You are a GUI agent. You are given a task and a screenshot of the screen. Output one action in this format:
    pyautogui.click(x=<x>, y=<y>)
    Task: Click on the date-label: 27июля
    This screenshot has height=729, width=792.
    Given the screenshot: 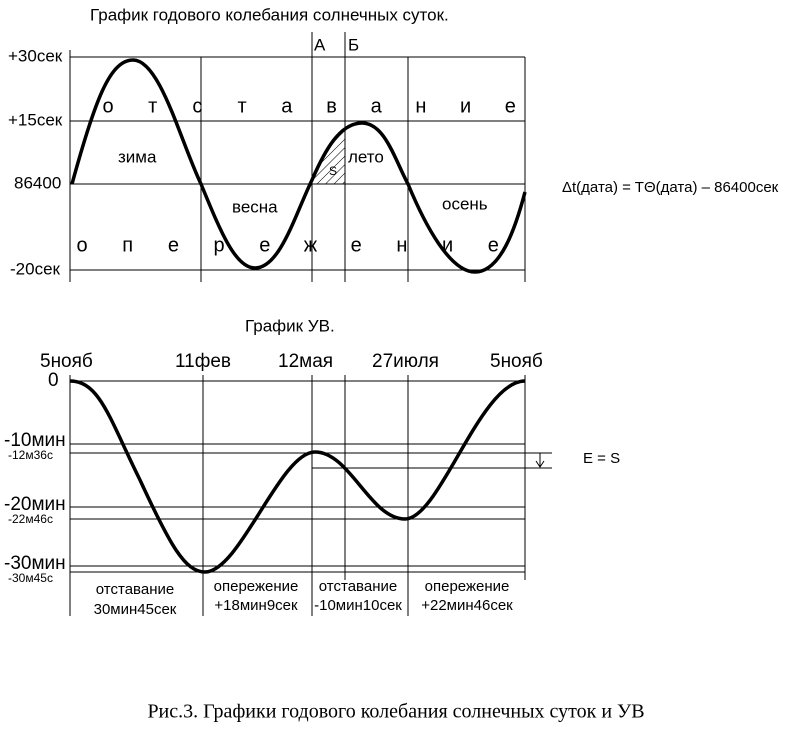 What is the action you would take?
    pyautogui.click(x=405, y=361)
    